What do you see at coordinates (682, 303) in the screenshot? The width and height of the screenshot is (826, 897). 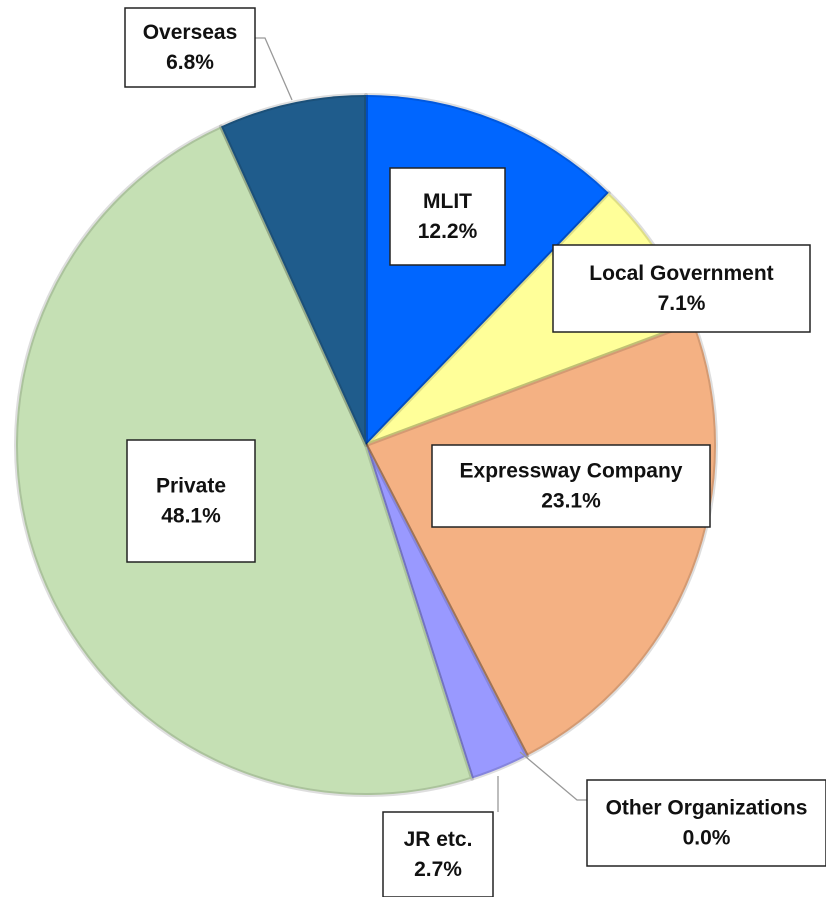 I see `slice-value-label: 7.1%` at bounding box center [682, 303].